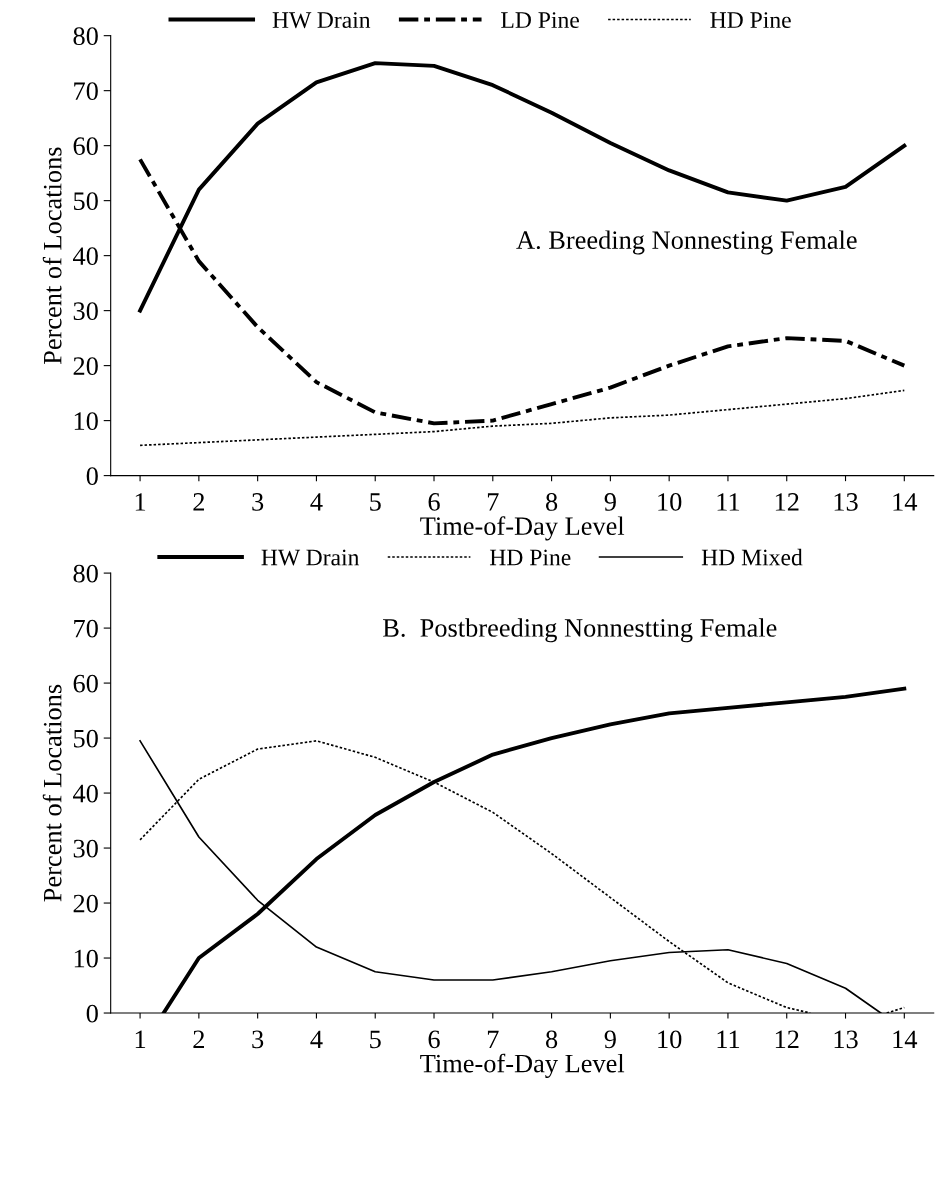 The width and height of the screenshot is (946, 1189). I want to click on legend-label: LD Pine, so click(540, 20).